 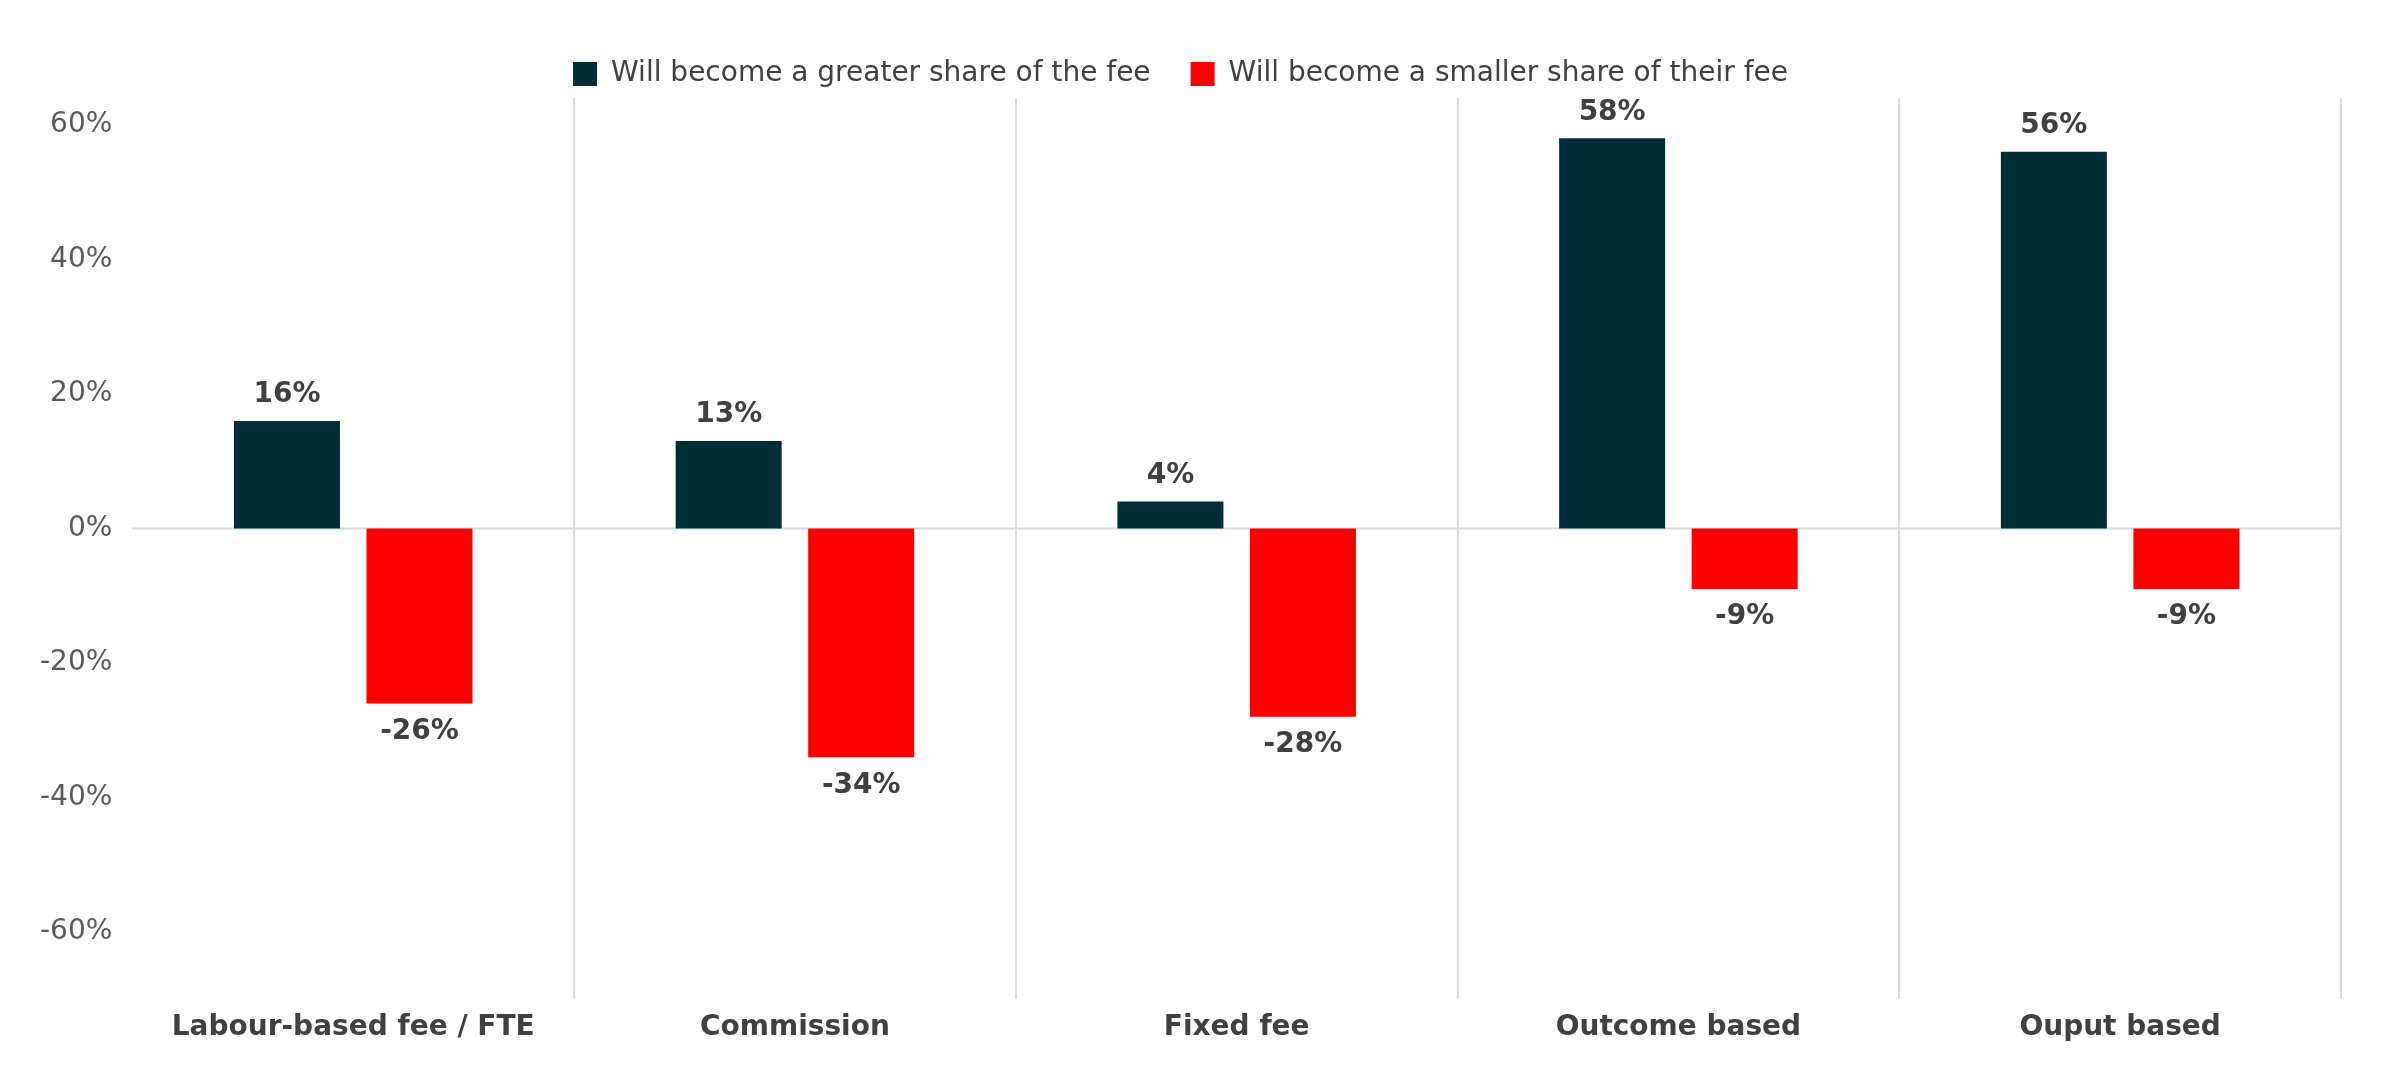 What do you see at coordinates (419, 729) in the screenshot?
I see `data-label: -26%` at bounding box center [419, 729].